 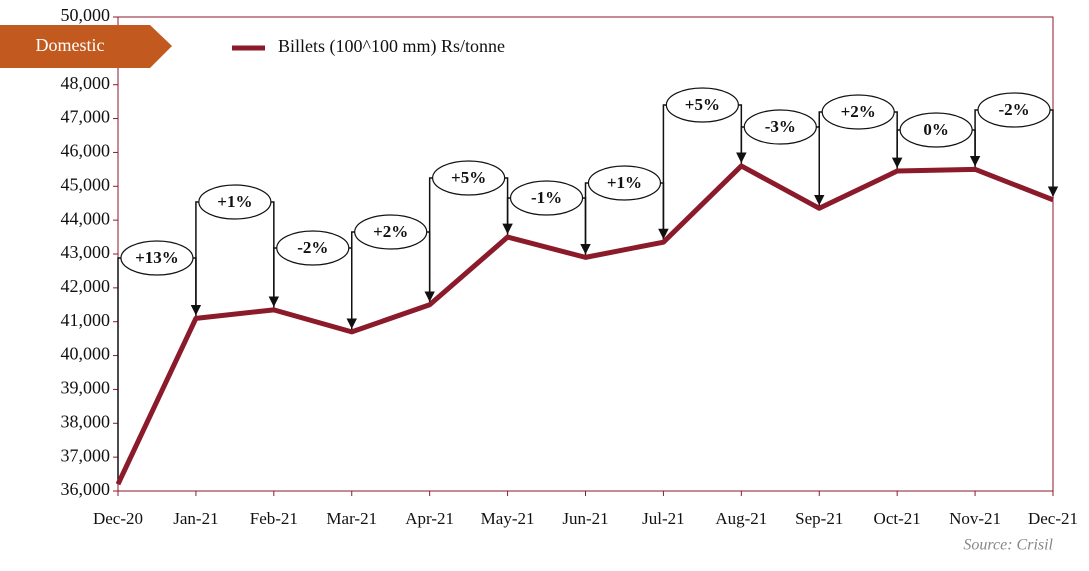 What do you see at coordinates (86, 83) in the screenshot?
I see `y-tick-label: 48,000` at bounding box center [86, 83].